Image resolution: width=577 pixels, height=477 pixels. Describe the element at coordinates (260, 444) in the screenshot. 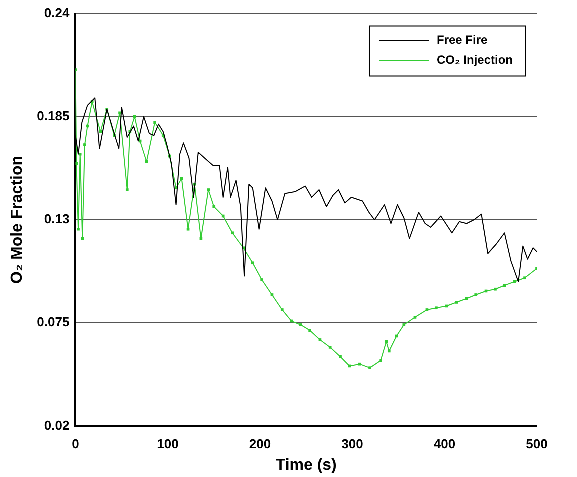

I see `x-tick-label: 200` at that location.